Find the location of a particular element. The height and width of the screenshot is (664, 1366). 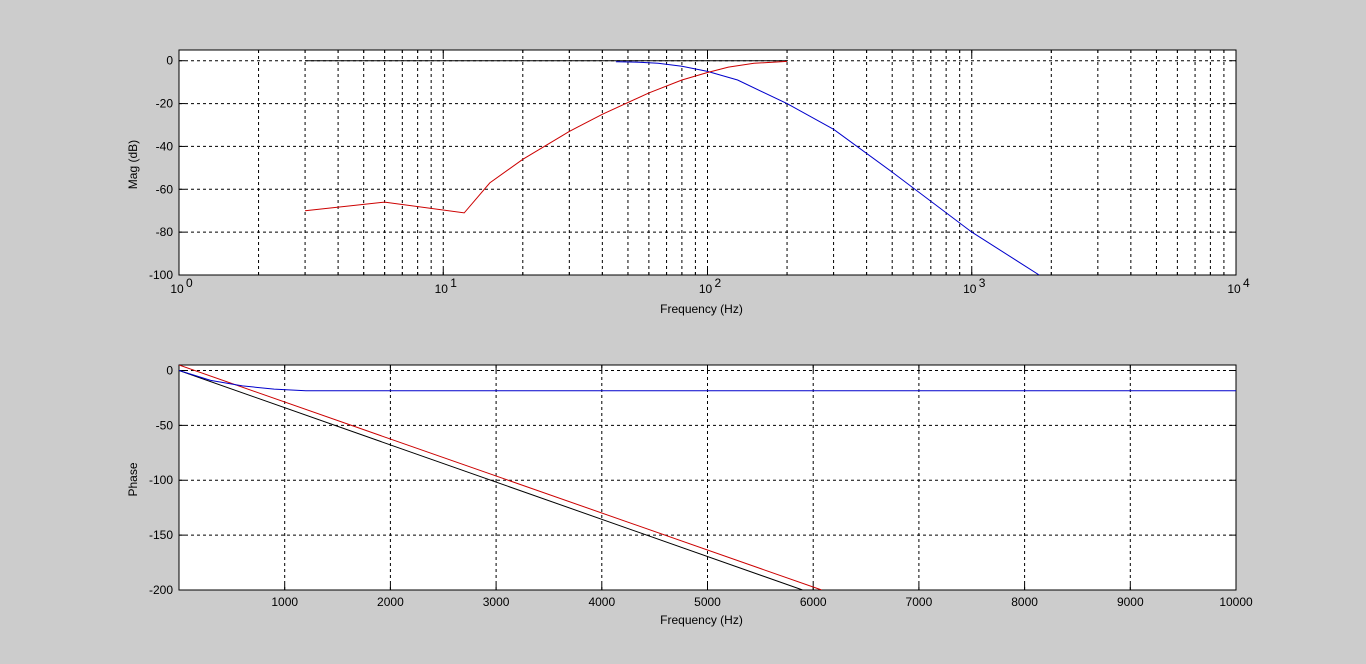

x-tick-label: 3000 is located at coordinates (496, 602).